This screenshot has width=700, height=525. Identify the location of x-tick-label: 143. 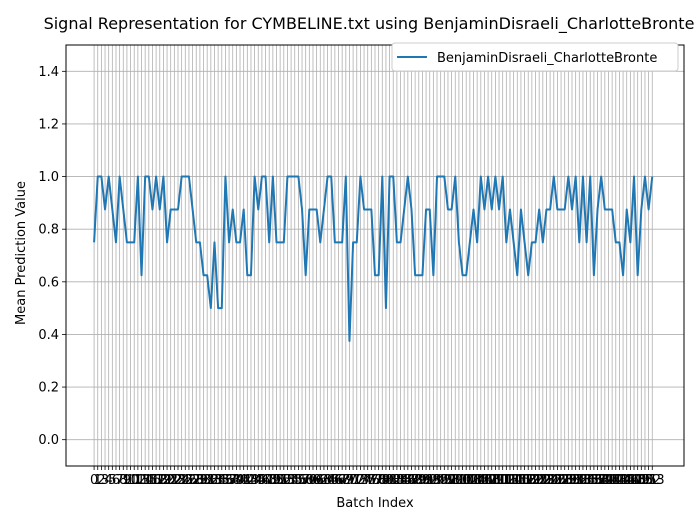
(615, 480).